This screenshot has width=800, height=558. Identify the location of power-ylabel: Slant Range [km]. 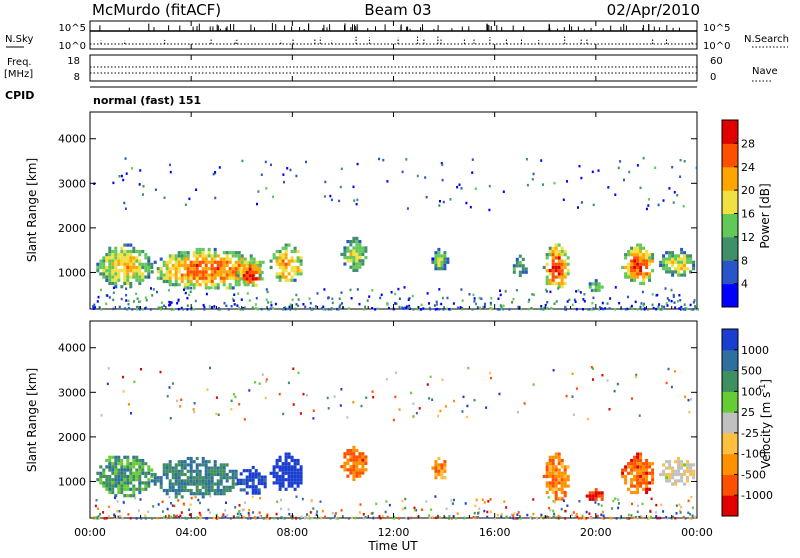
(32, 210).